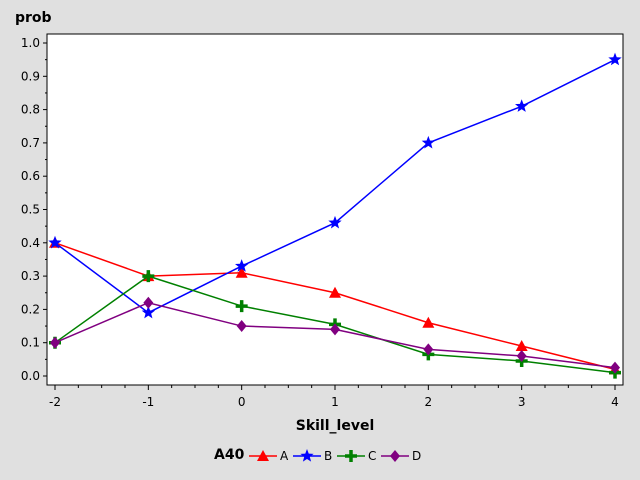 This screenshot has width=640, height=480. I want to click on legend-marker-b, so click(307, 455).